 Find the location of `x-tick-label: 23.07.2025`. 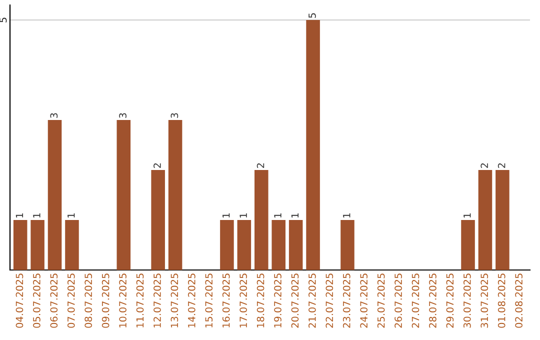

x-tick-label: 23.07.2025 is located at coordinates (346, 301).